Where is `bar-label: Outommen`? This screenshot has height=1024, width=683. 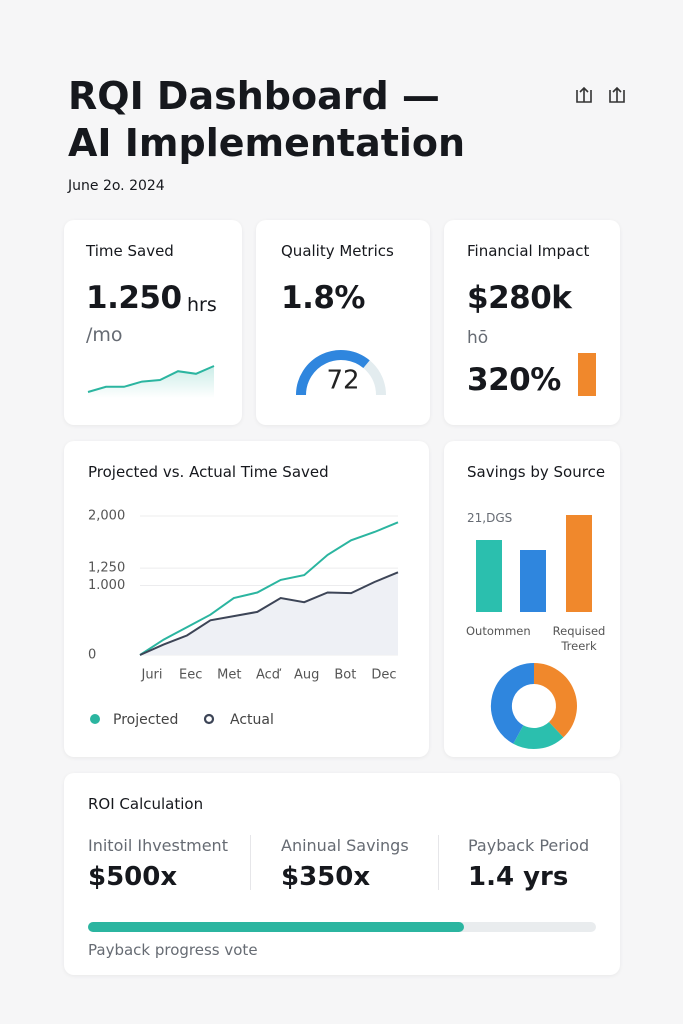 bar-label: Outommen is located at coordinates (498, 631).